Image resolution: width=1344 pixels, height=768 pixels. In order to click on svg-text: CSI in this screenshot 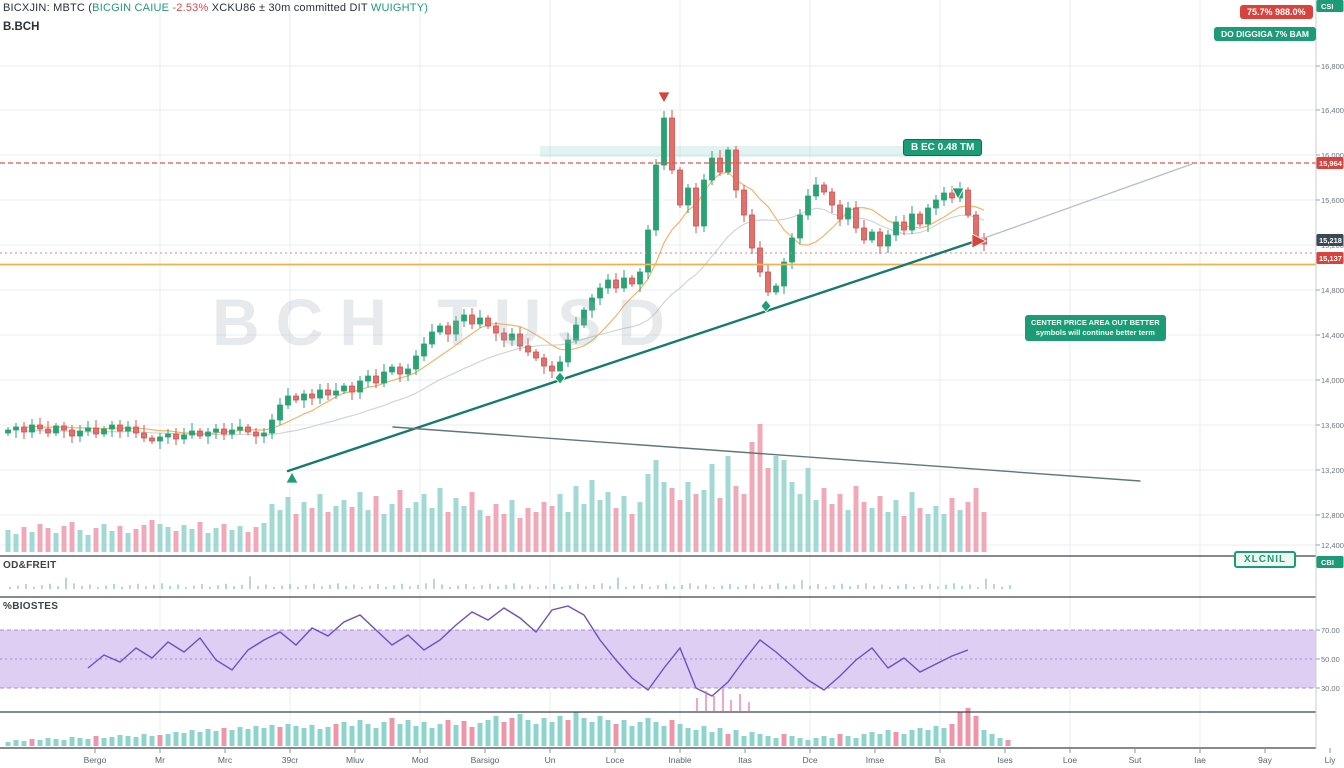, I will do `click(1327, 6)`.